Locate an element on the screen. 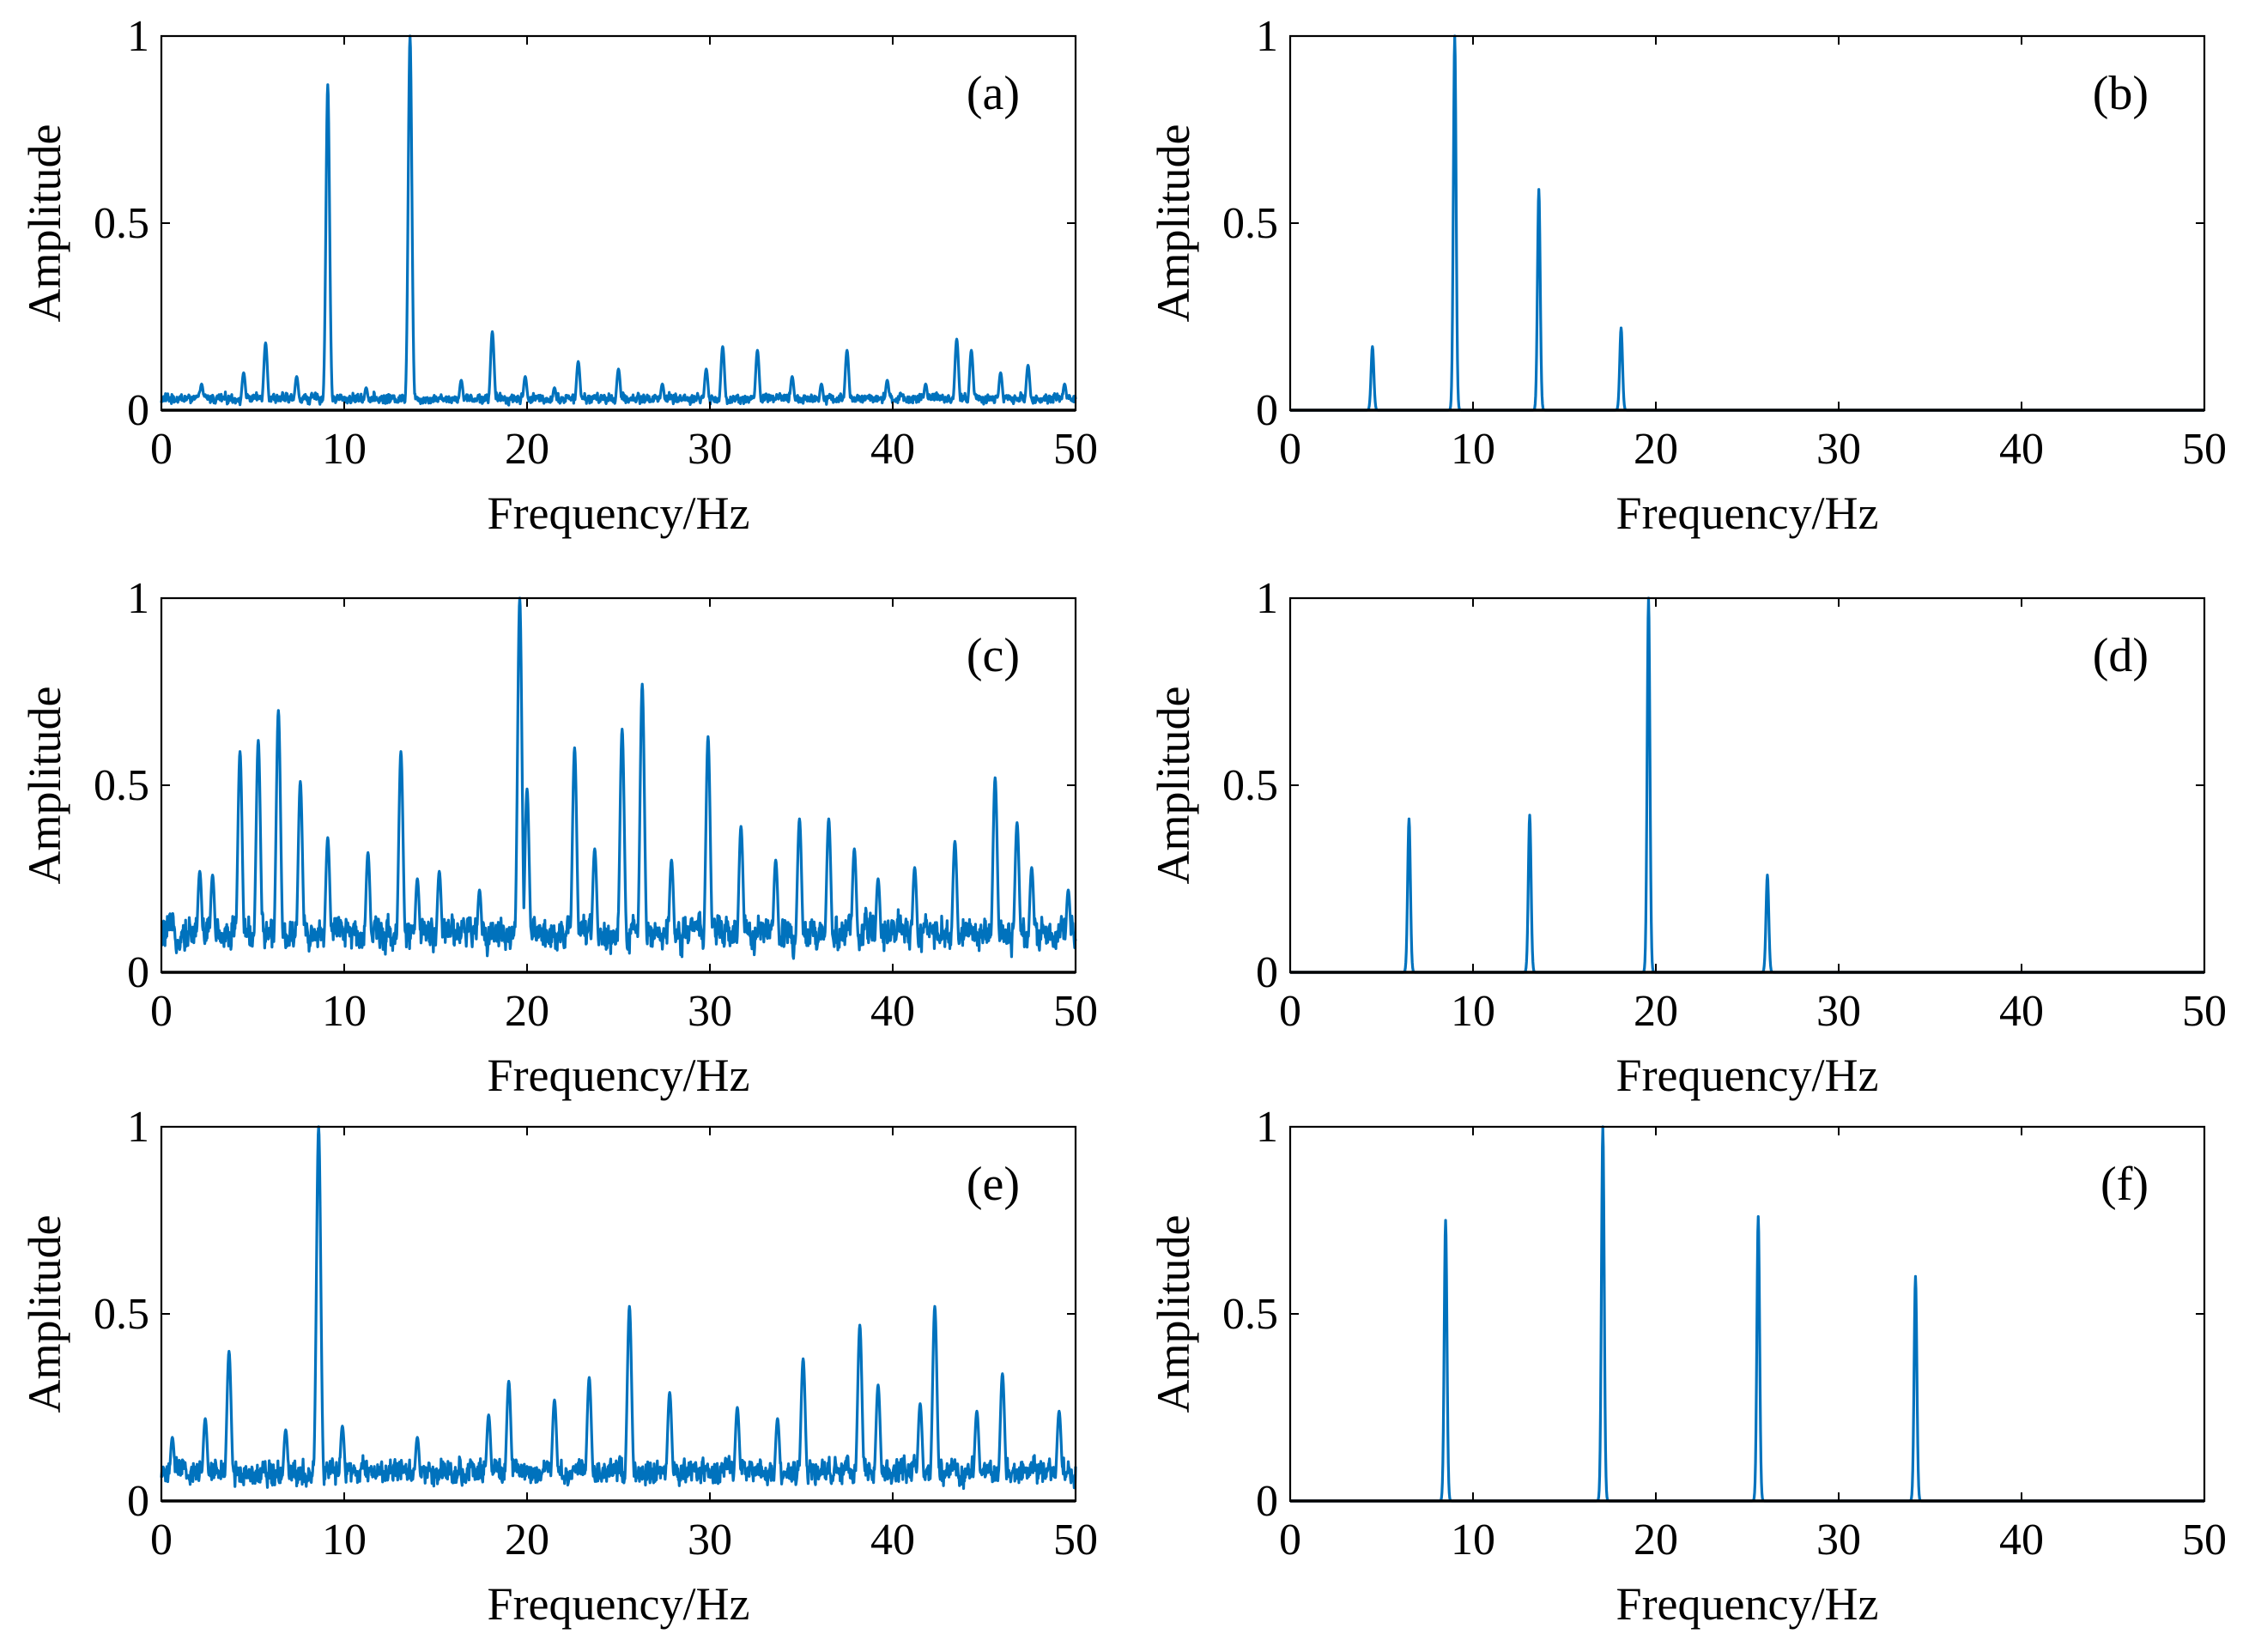 This screenshot has width=2243, height=1652. series-line-e is located at coordinates (618, 1308).